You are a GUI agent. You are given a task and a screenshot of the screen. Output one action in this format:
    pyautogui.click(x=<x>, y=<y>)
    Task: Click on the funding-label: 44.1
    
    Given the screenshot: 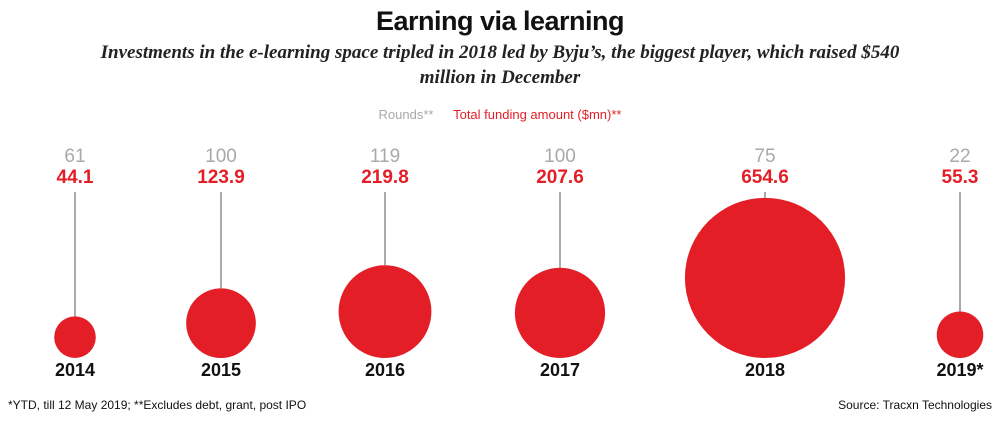 What is the action you would take?
    pyautogui.click(x=75, y=177)
    